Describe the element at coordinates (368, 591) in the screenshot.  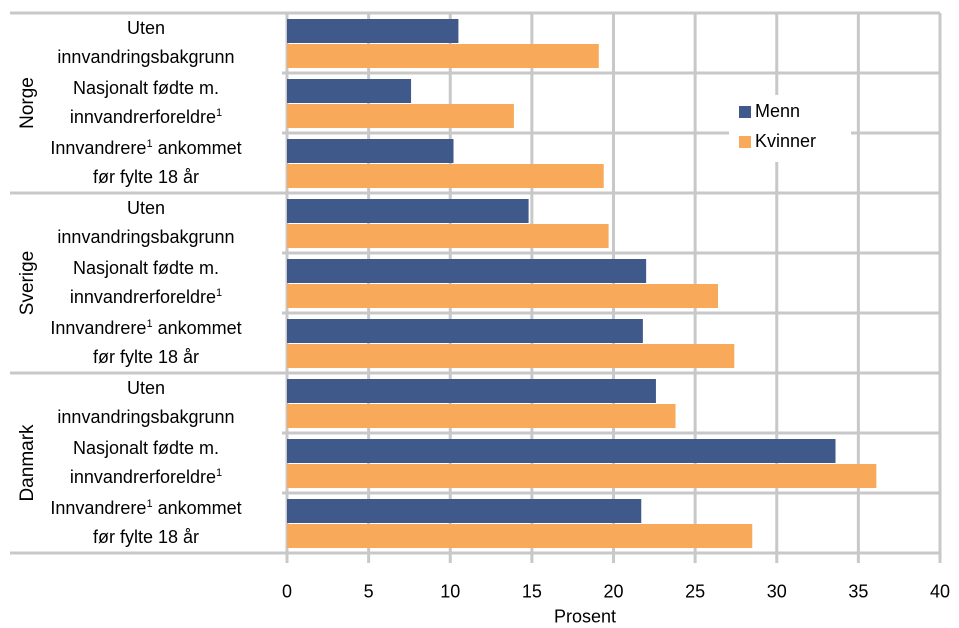
I see `x-tick-label-5: 5` at that location.